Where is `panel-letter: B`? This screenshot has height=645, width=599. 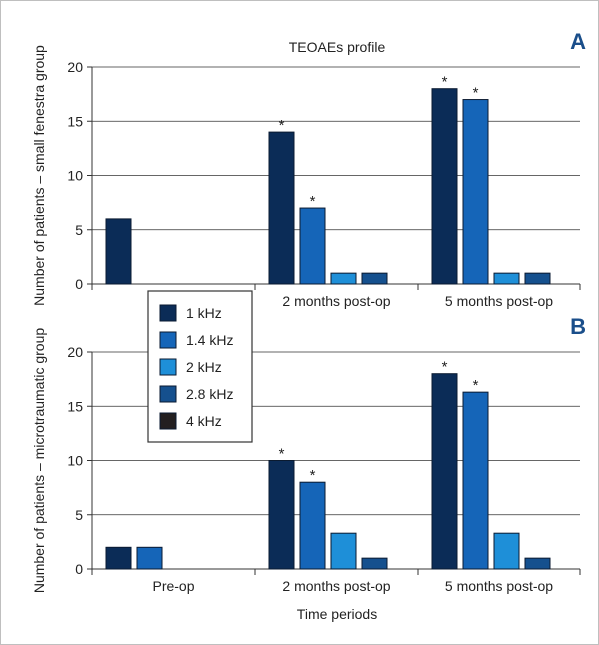 panel-letter: B is located at coordinates (578, 326).